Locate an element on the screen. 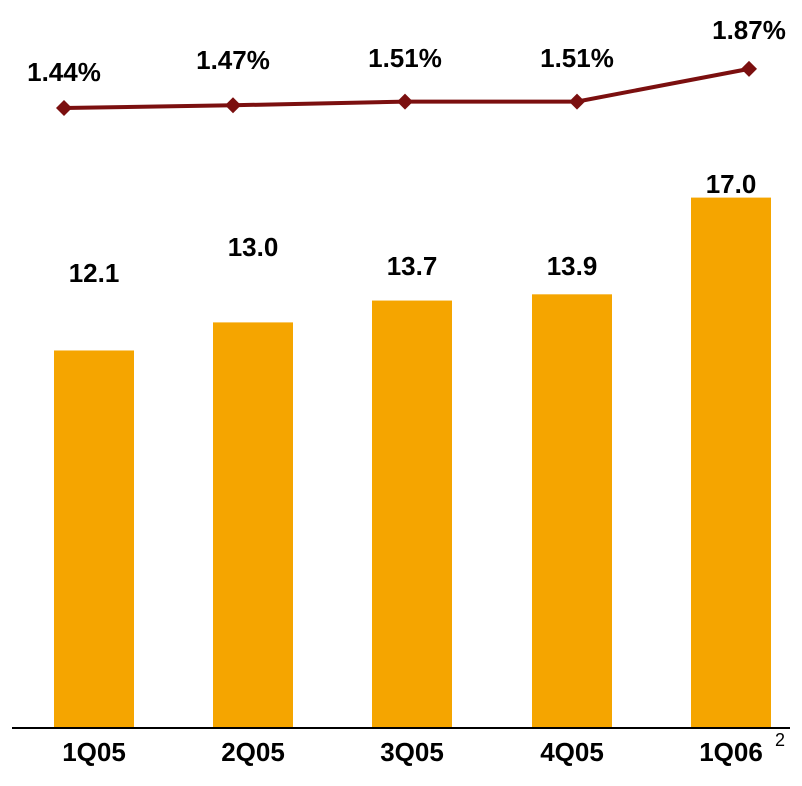 This screenshot has height=786, width=802. bar-4q05 is located at coordinates (572, 511).